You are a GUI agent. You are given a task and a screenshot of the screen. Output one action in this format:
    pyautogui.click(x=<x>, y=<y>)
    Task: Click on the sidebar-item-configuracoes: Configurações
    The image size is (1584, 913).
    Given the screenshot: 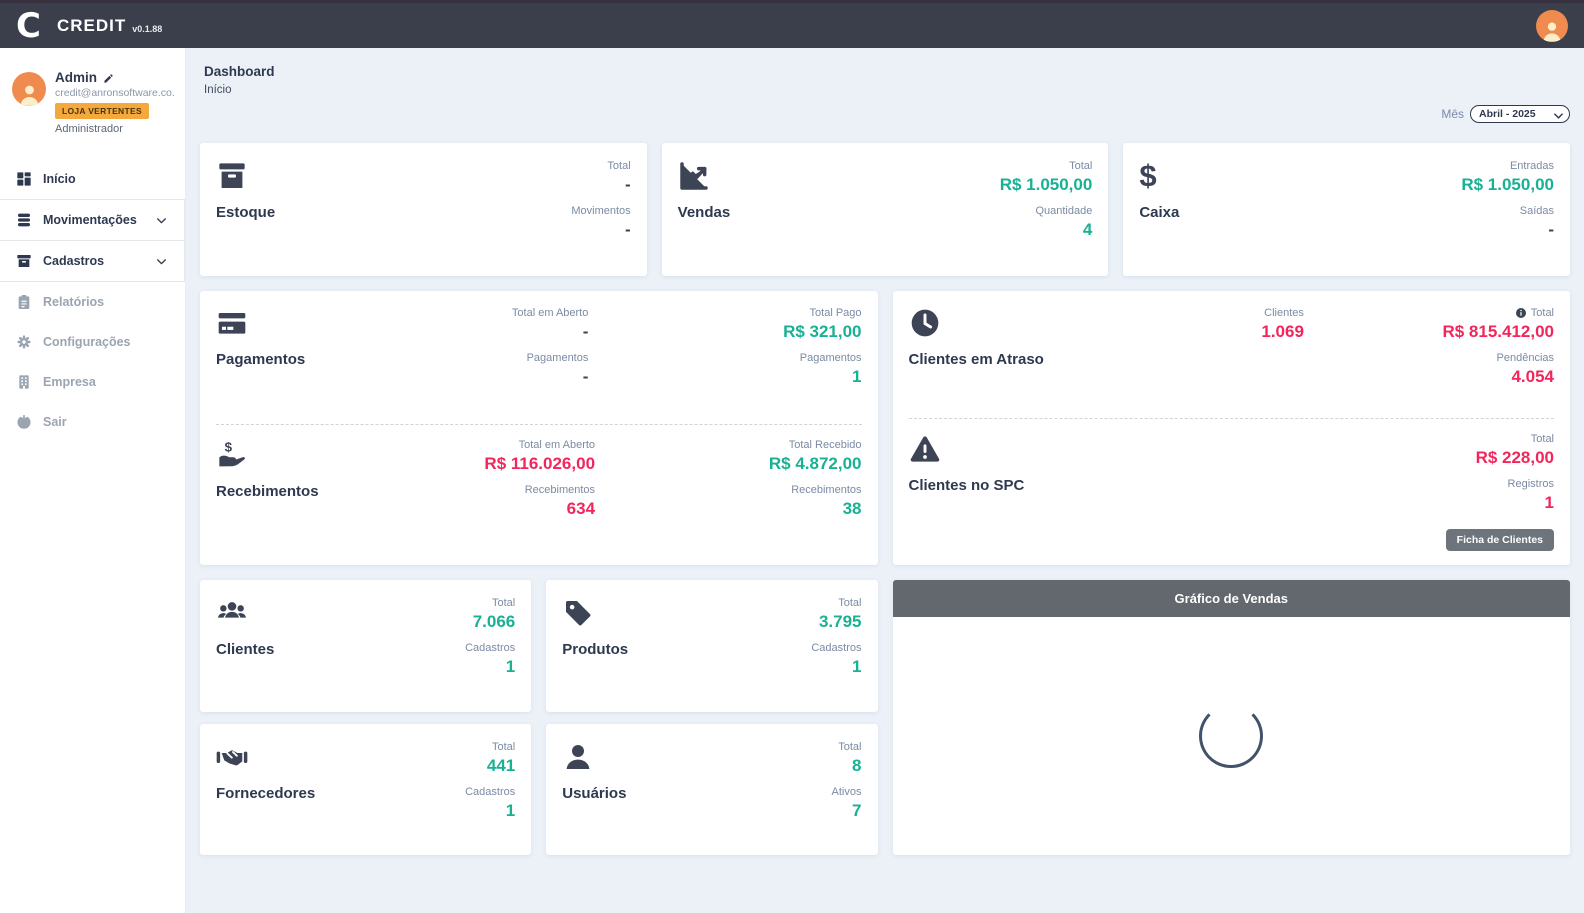 What is the action you would take?
    pyautogui.click(x=92, y=342)
    